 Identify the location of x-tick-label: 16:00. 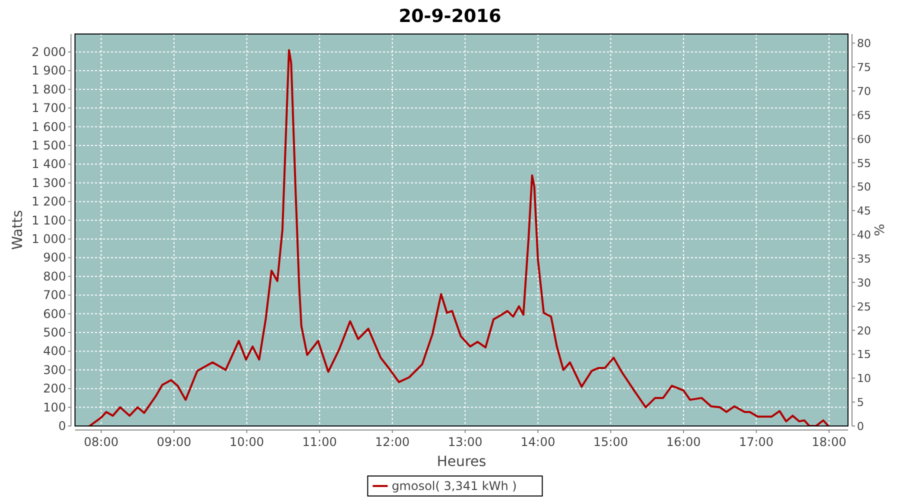
(683, 442).